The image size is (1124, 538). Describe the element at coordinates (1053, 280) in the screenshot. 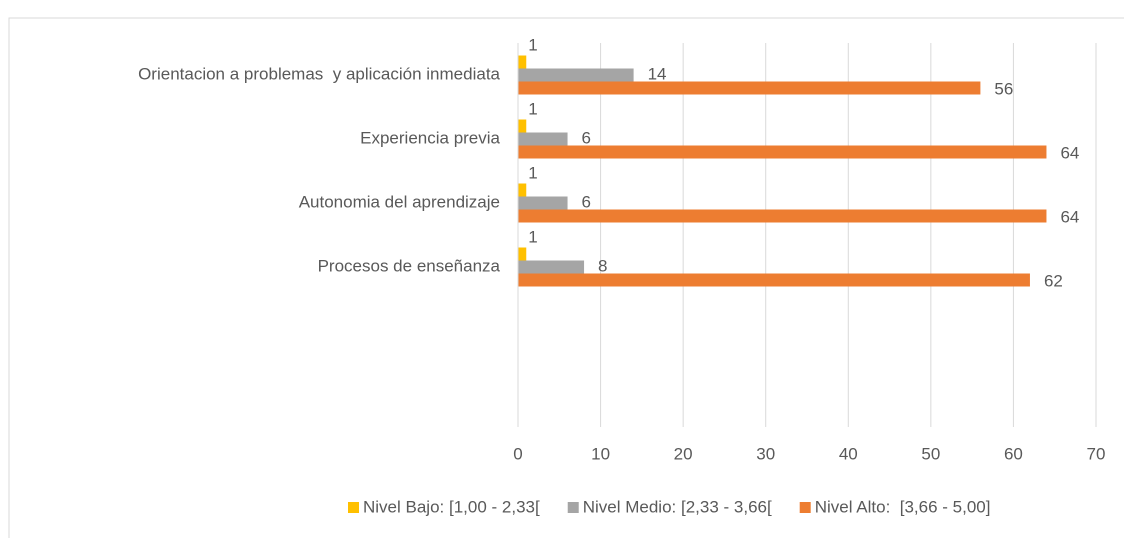

I see `data-label: 62` at that location.